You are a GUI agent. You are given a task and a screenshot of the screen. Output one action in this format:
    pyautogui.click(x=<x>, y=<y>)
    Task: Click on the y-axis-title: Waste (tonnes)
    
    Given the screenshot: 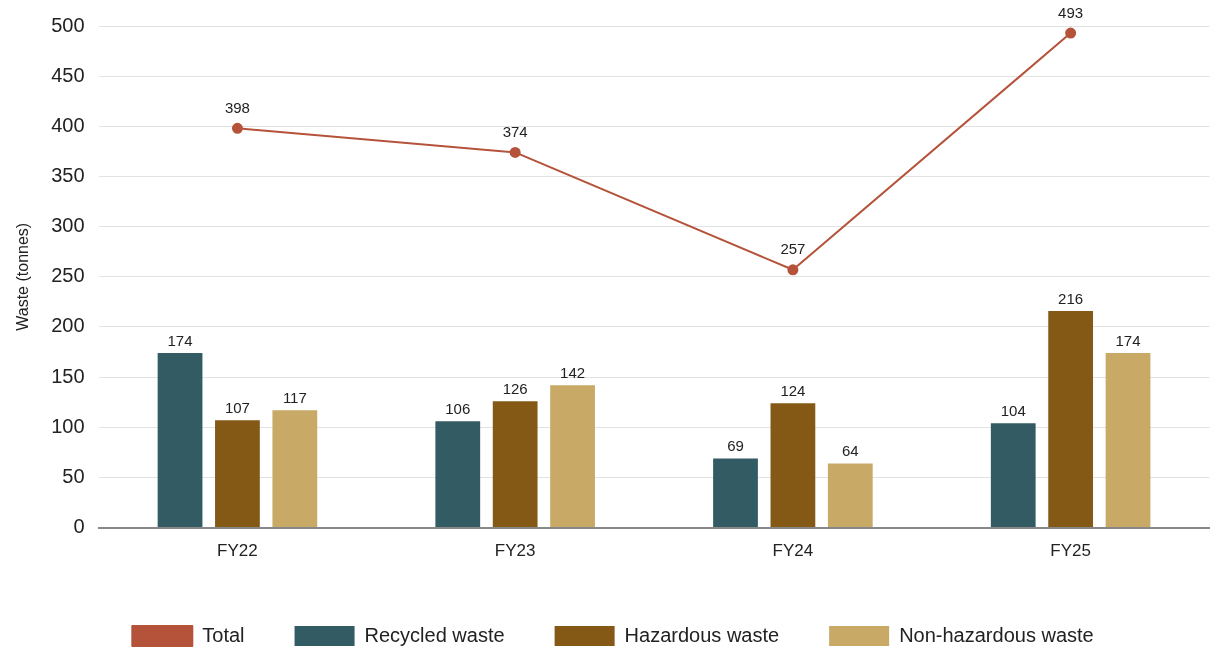 What is the action you would take?
    pyautogui.click(x=23, y=276)
    